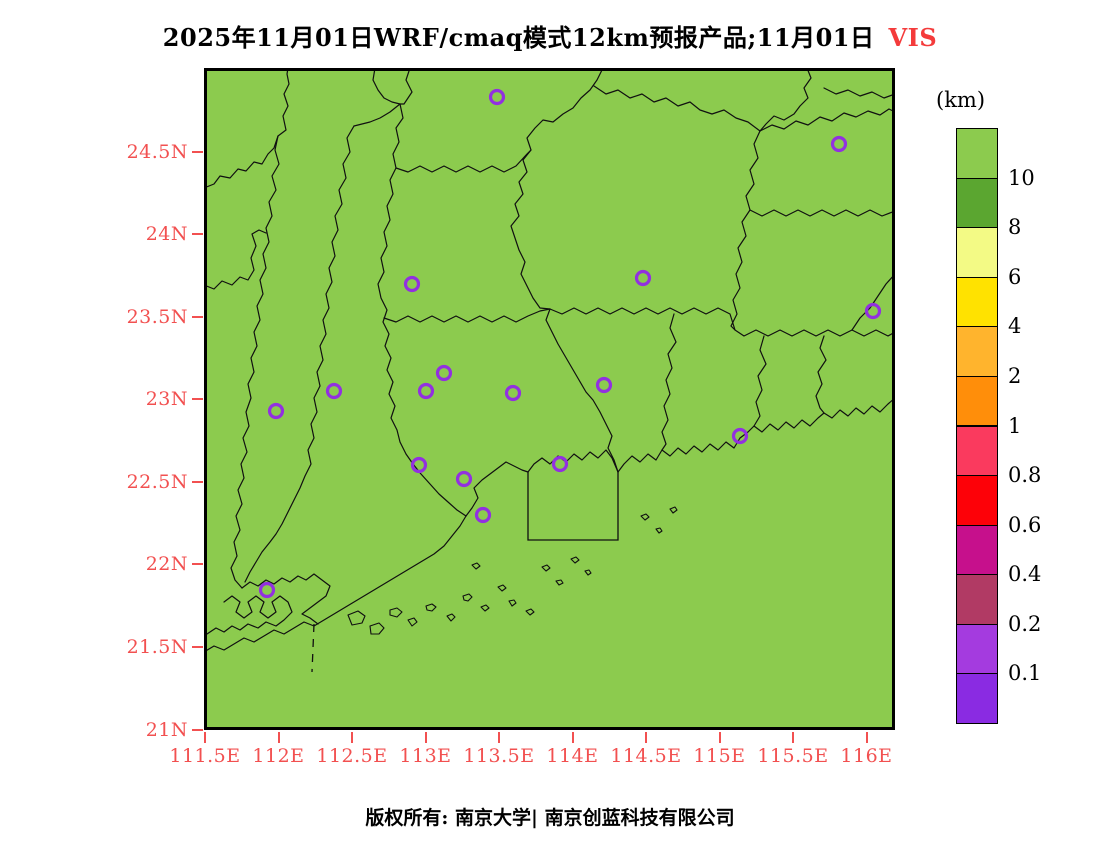 The height and width of the screenshot is (850, 1100). I want to click on colorbar-tick-label: 0.1, so click(1025, 673).